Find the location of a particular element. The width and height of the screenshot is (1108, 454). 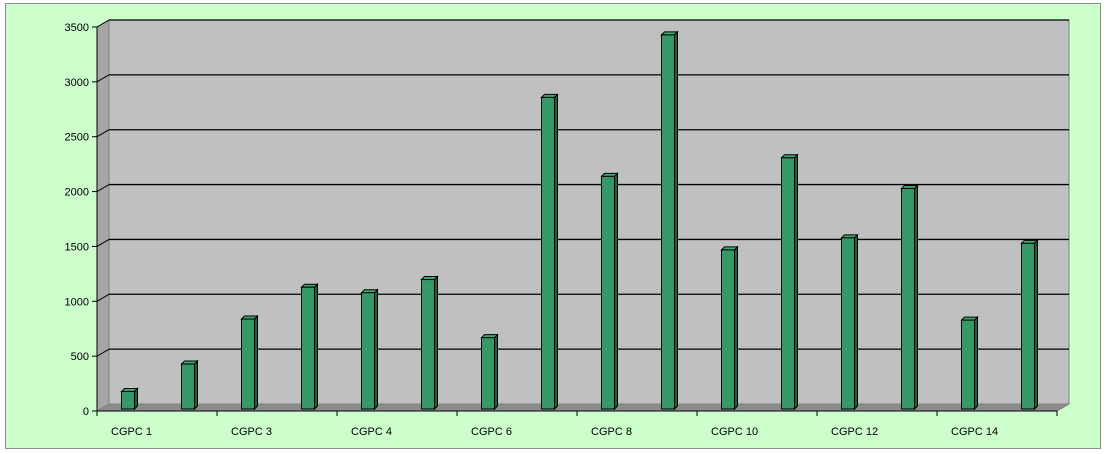

x-tick-label: CGPC 10 is located at coordinates (734, 432).